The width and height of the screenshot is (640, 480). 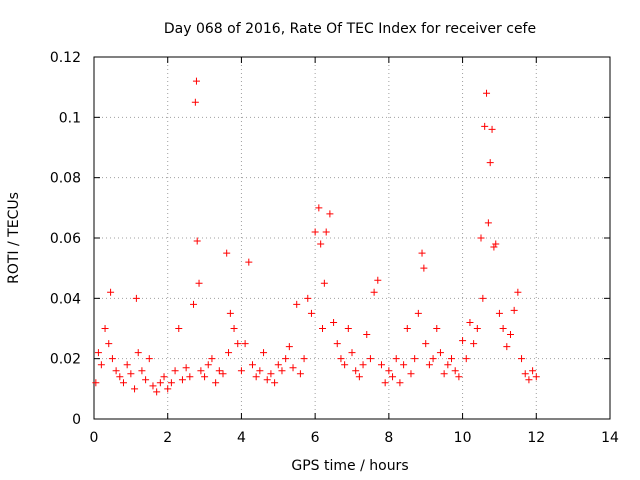 I want to click on y-tick-label: 0.02, so click(x=65, y=360).